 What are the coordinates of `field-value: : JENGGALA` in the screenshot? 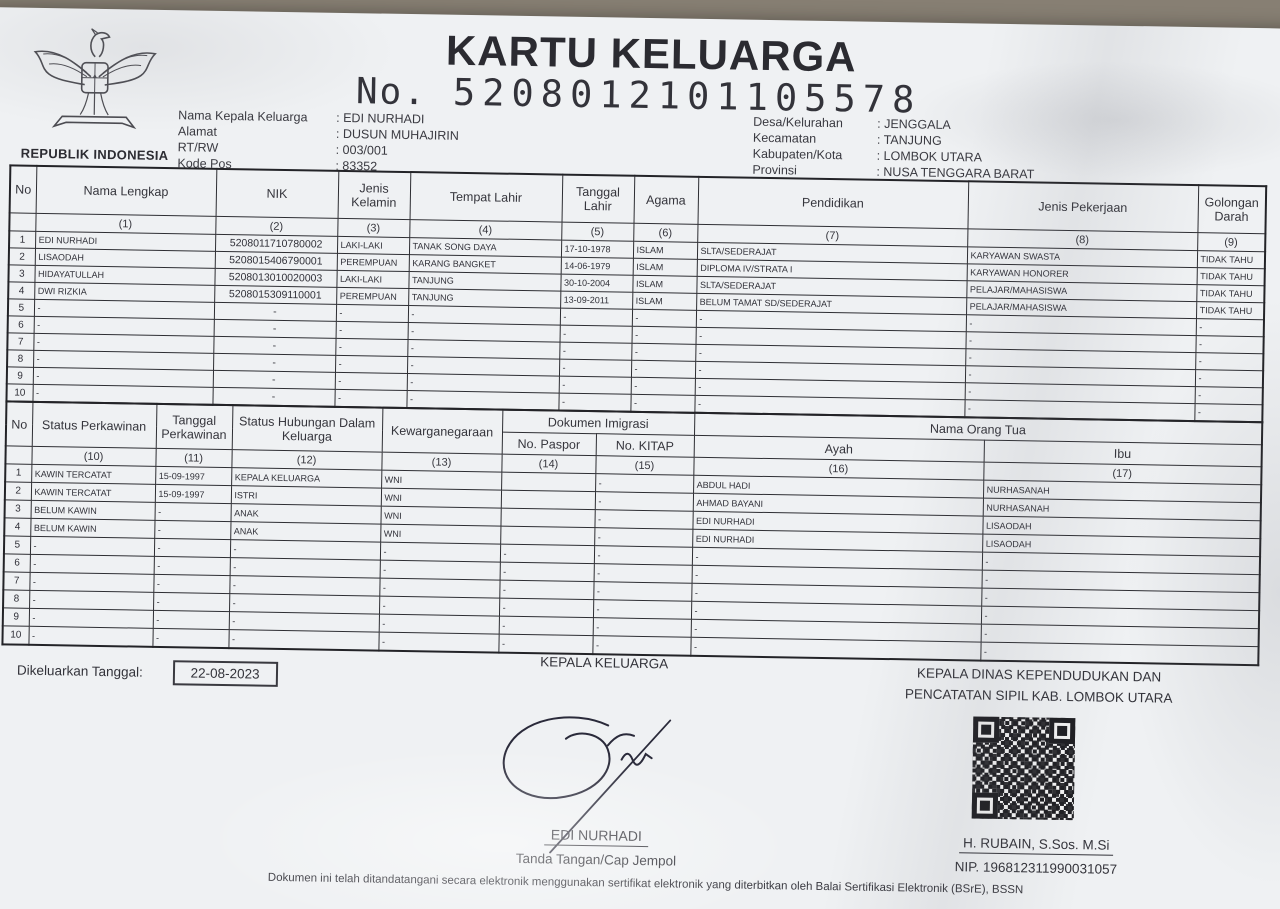 It's located at (914, 124).